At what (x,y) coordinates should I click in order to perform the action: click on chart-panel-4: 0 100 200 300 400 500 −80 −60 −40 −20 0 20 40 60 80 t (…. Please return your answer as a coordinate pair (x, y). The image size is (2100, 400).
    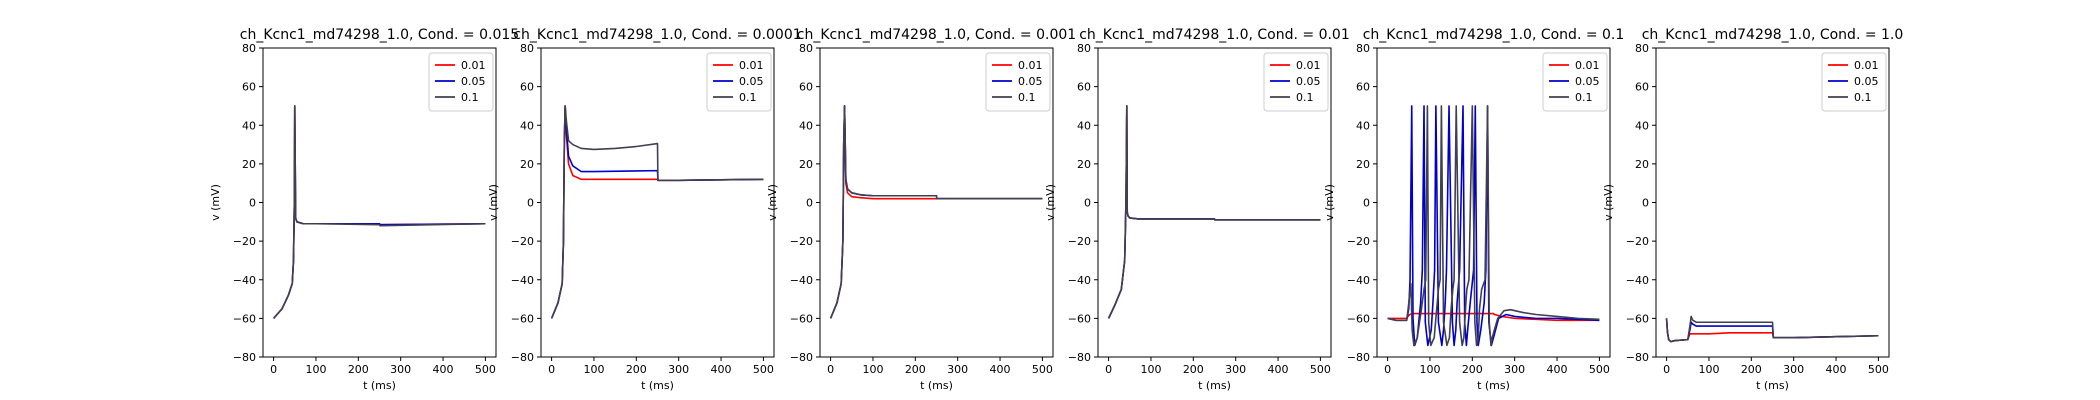
    Looking at the image, I should click on (1197, 209).